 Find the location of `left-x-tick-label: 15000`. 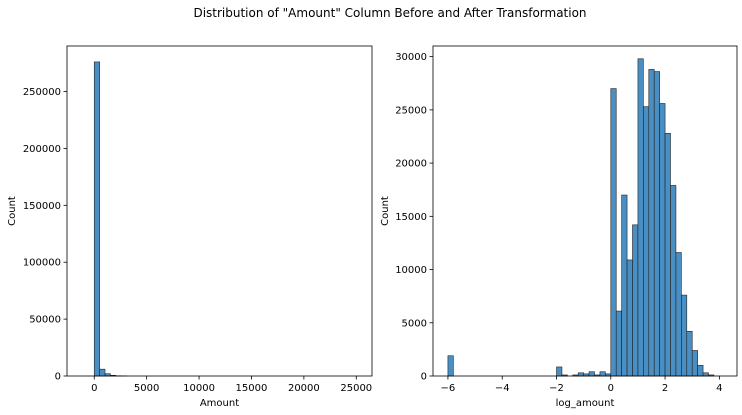

left-x-tick-label: 15000 is located at coordinates (252, 388).